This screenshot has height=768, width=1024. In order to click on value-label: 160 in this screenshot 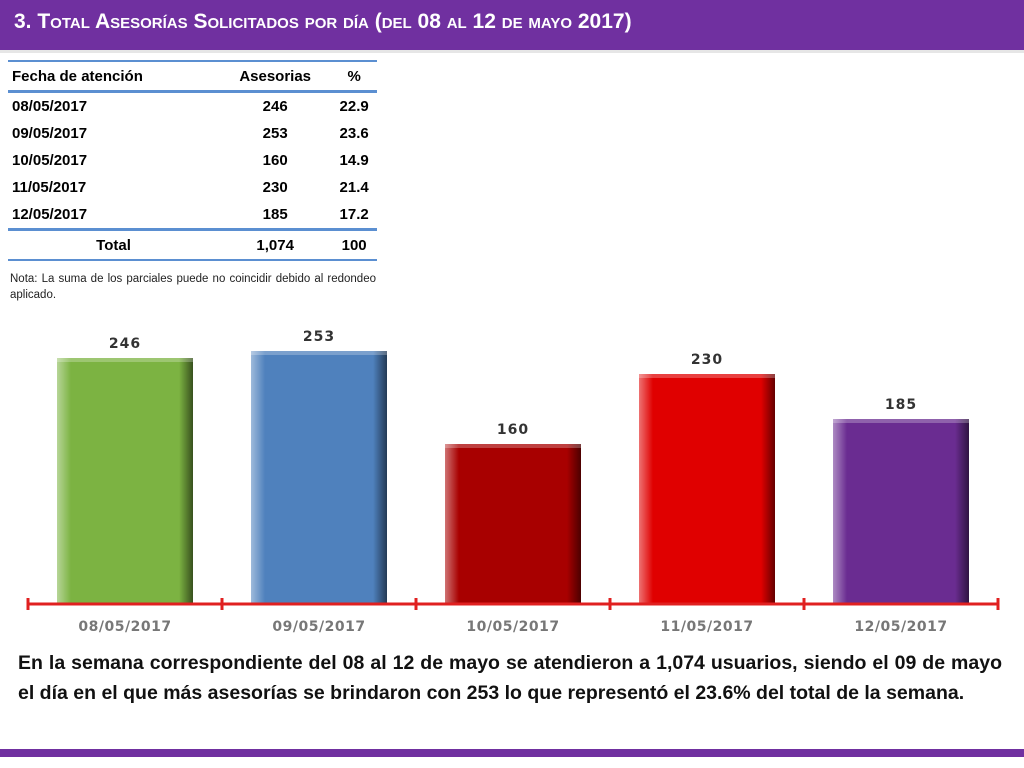, I will do `click(513, 430)`.